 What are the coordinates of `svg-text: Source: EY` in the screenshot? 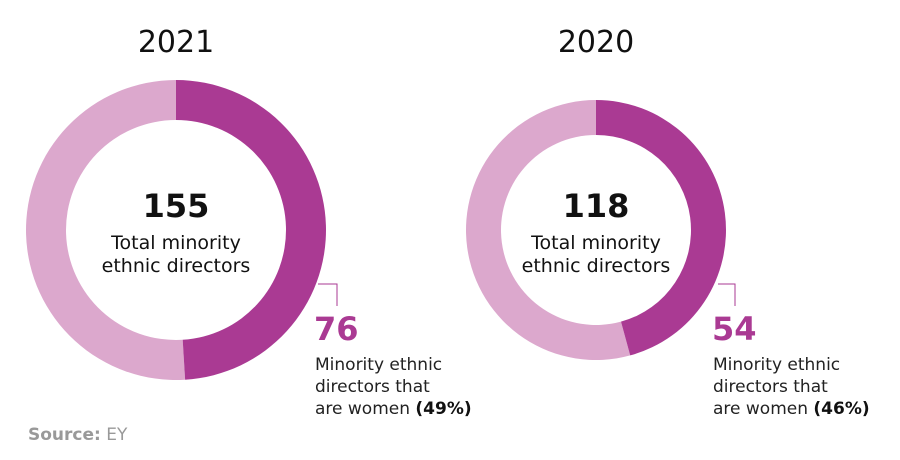 It's located at (78, 435).